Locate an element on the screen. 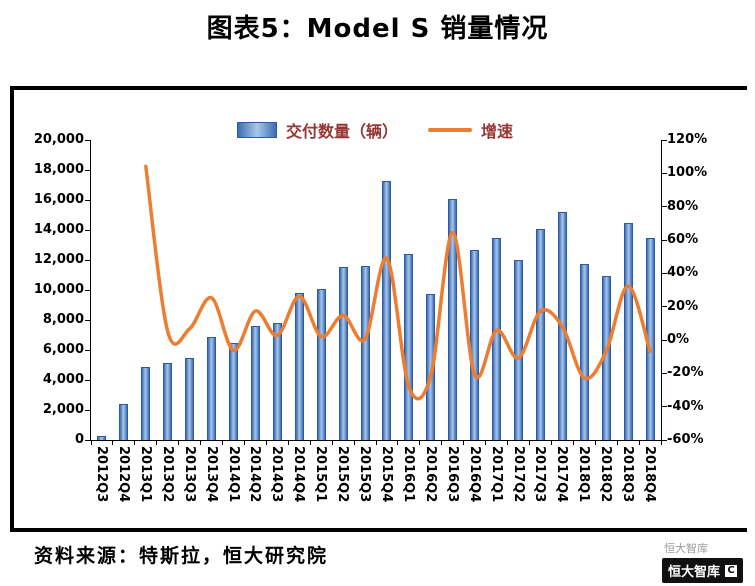  left-rule is located at coordinates (12, 309).